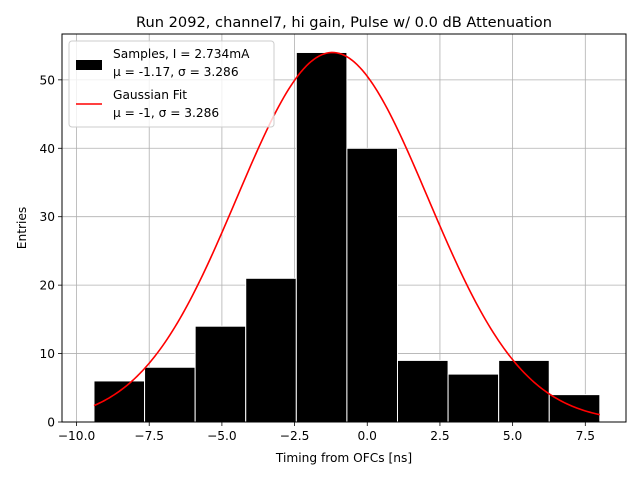  What do you see at coordinates (50, 251) in the screenshot?
I see `y-axis-ticks: 0 10 20 30 40 50` at bounding box center [50, 251].